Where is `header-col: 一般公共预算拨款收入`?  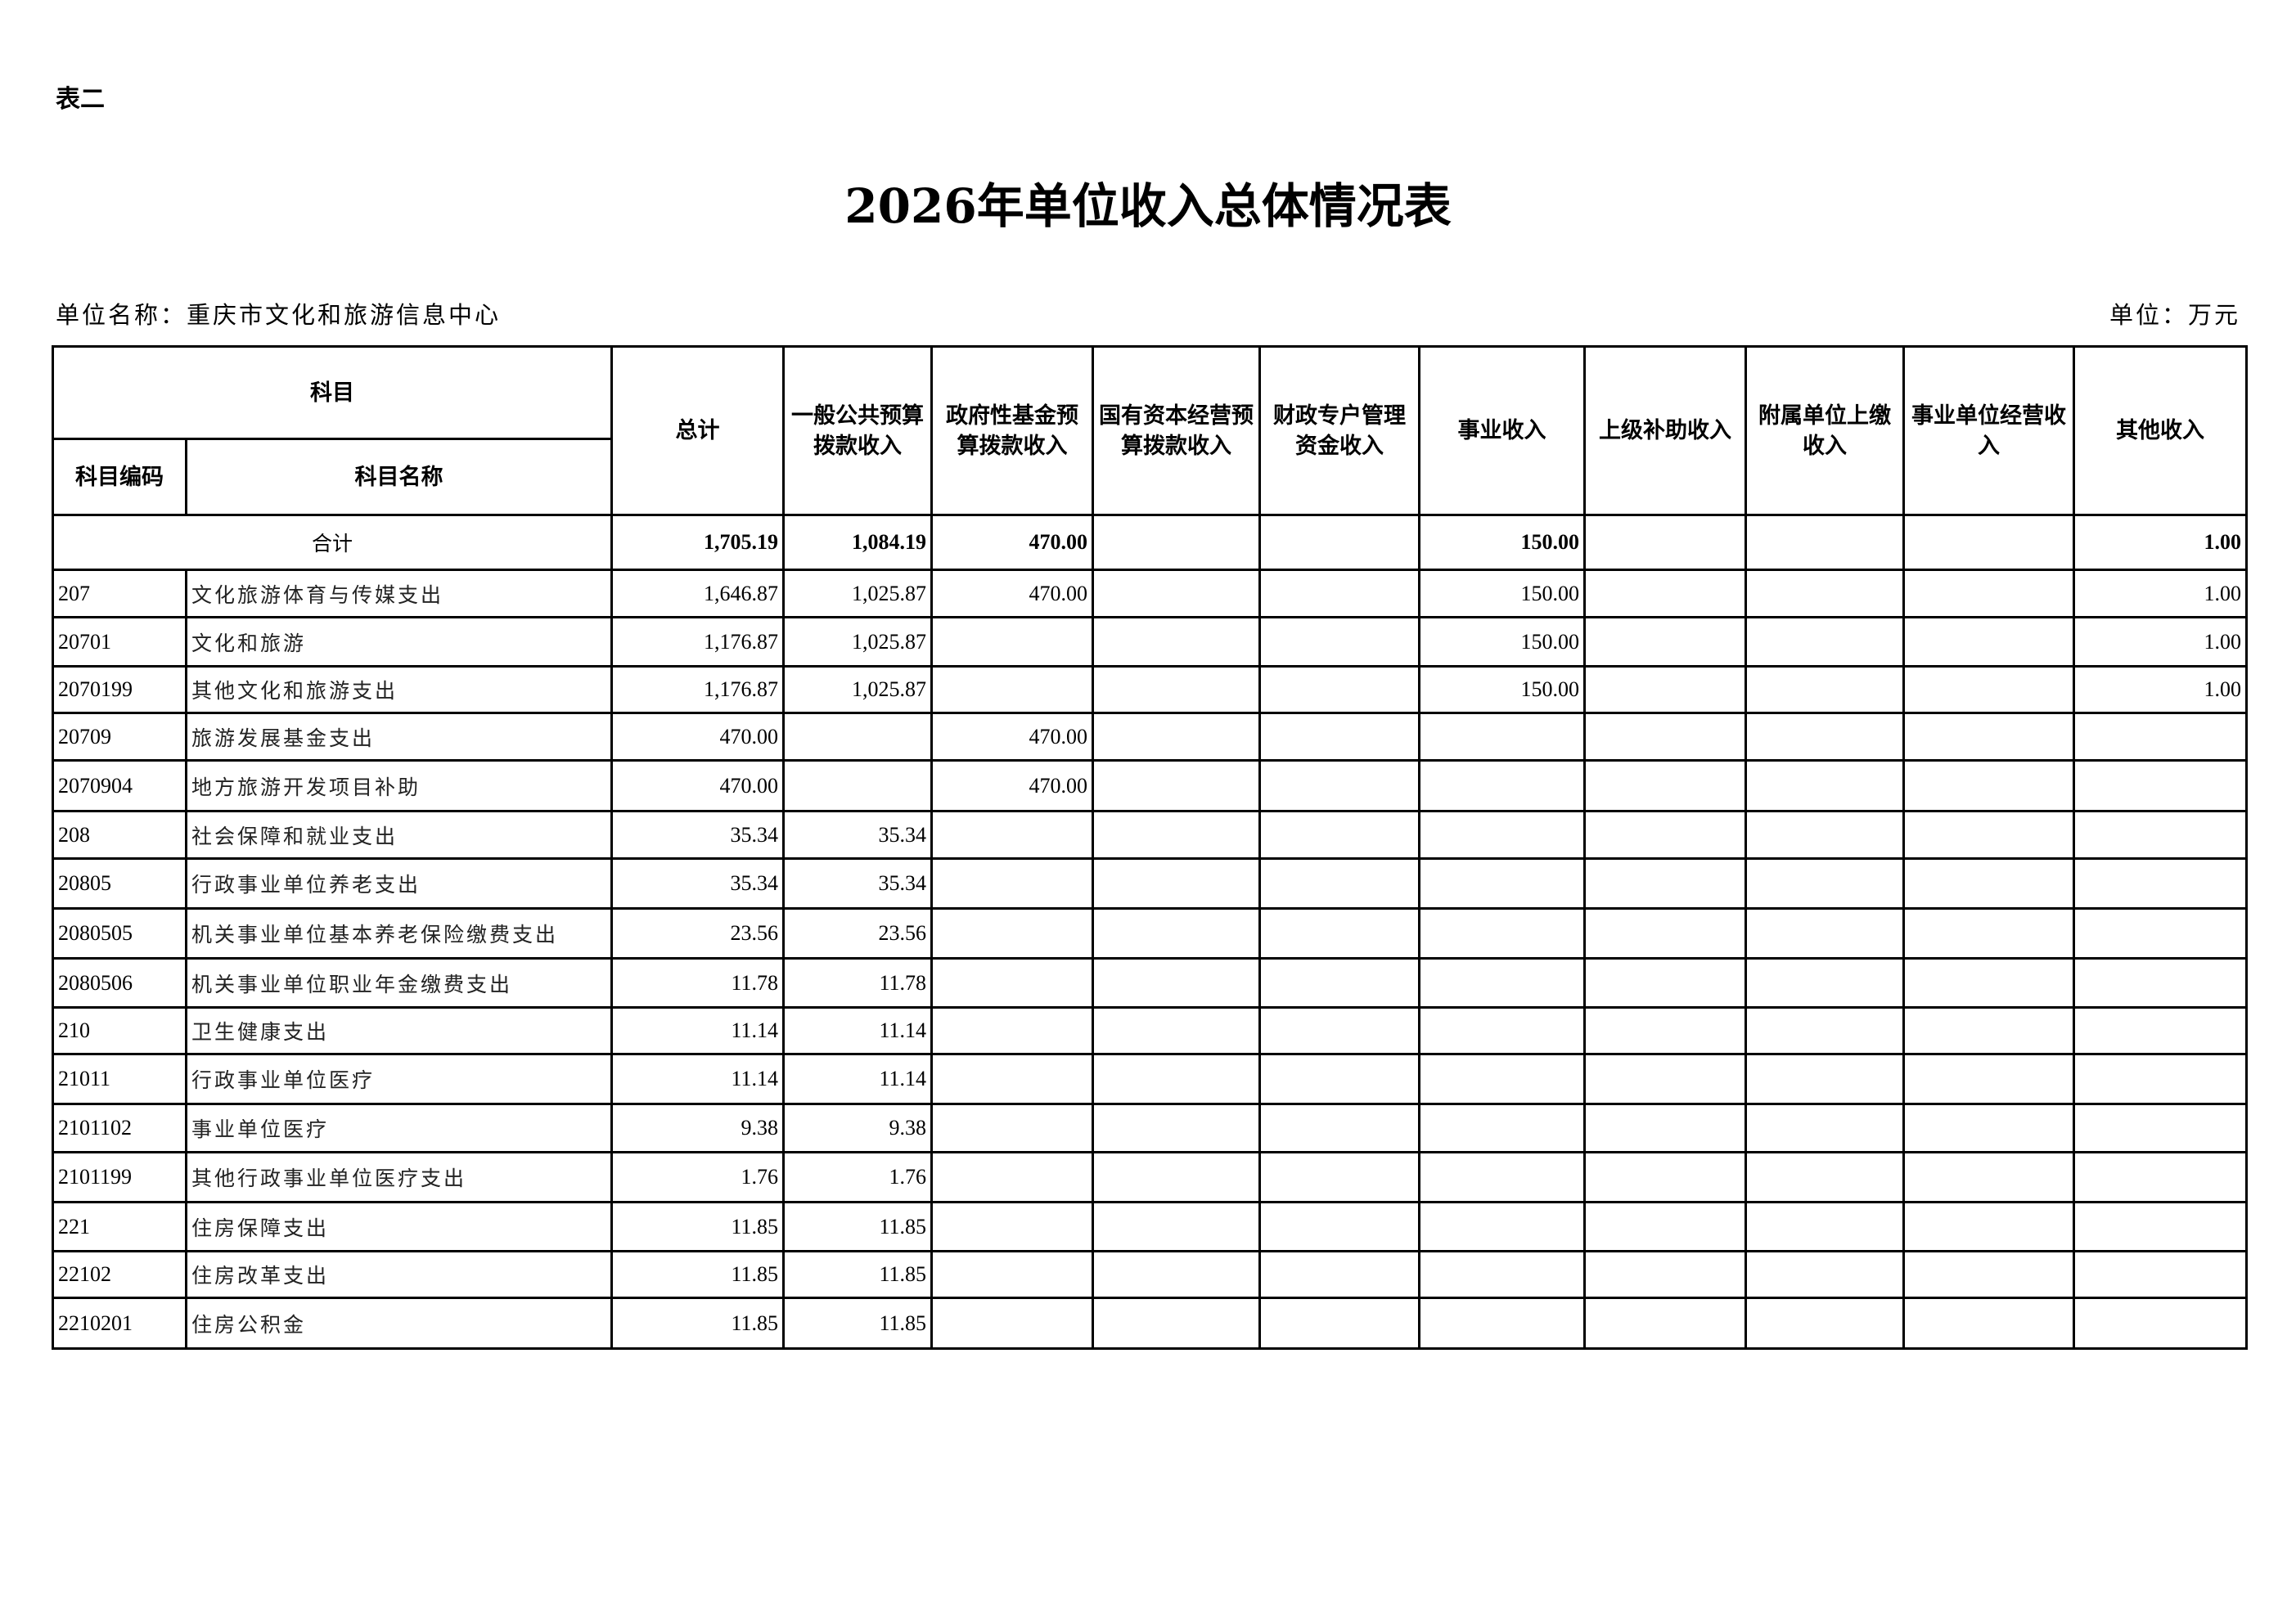 header-col: 一般公共预算拨款收入 is located at coordinates (857, 431).